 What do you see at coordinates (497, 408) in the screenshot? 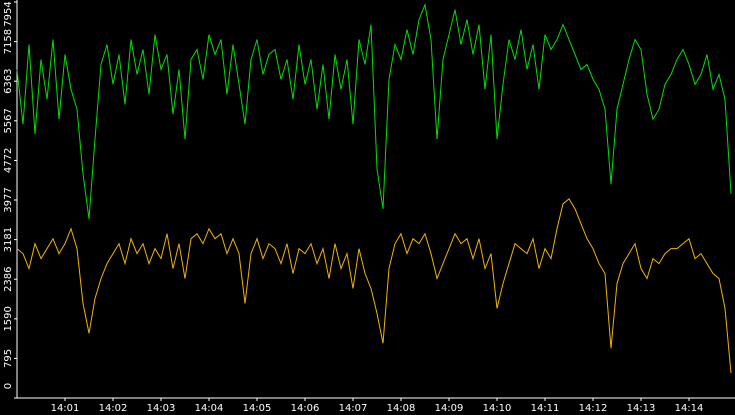
I see `x-tick-label: 14:10` at bounding box center [497, 408].